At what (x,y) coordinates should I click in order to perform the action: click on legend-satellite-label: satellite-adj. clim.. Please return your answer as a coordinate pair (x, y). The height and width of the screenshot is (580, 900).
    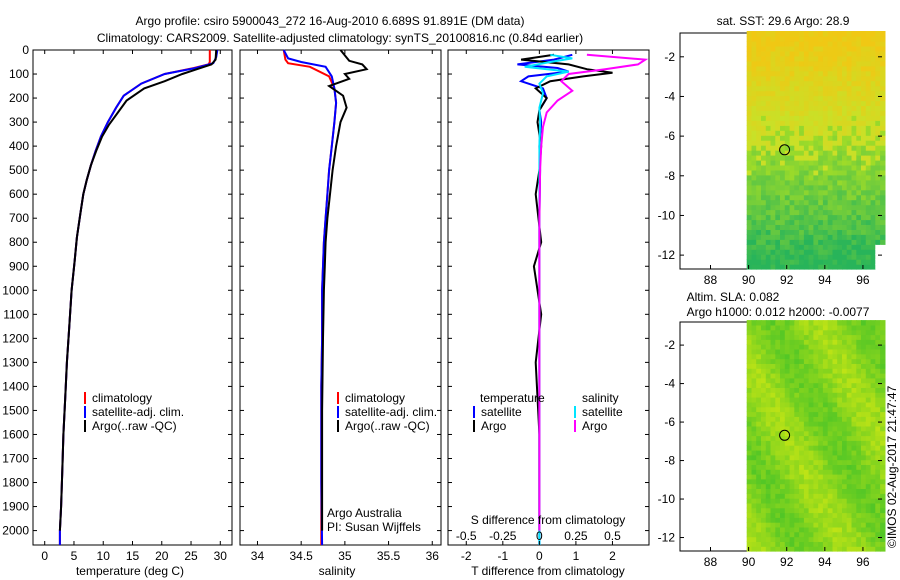
    Looking at the image, I should click on (391, 412).